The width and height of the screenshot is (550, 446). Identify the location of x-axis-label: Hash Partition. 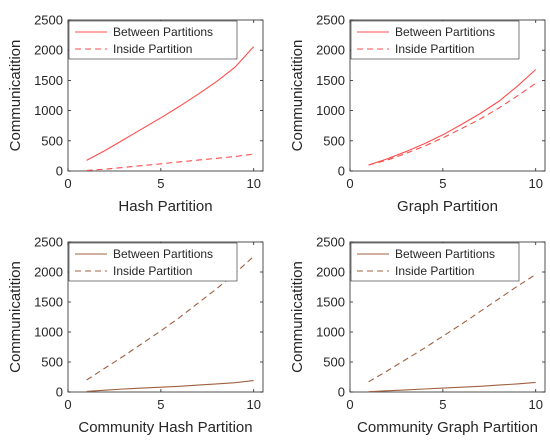
(165, 206).